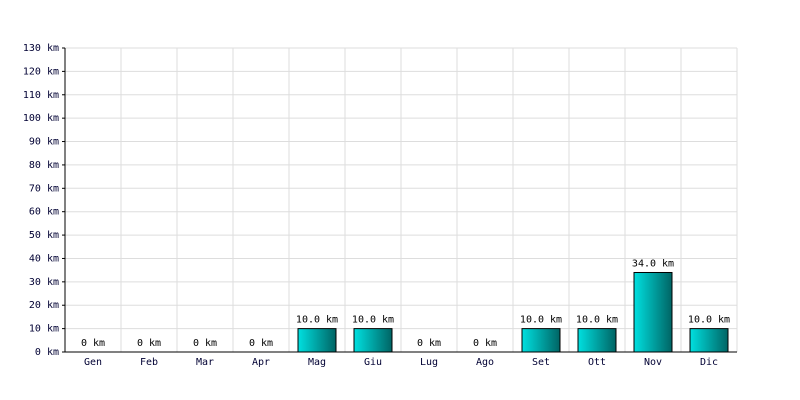  What do you see at coordinates (41, 71) in the screenshot?
I see `y-tick-label: 120 km` at bounding box center [41, 71].